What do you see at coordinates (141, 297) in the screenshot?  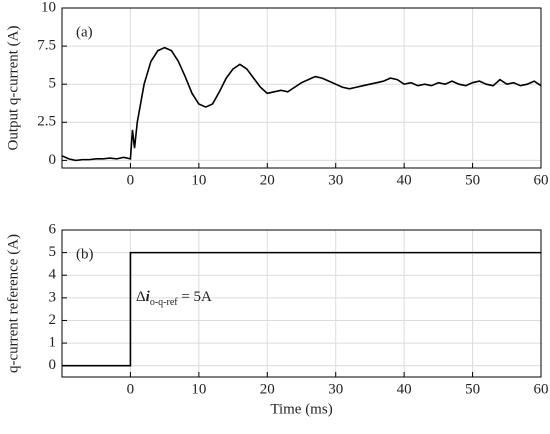 I see `annotation-symbol: Δ` at bounding box center [141, 297].